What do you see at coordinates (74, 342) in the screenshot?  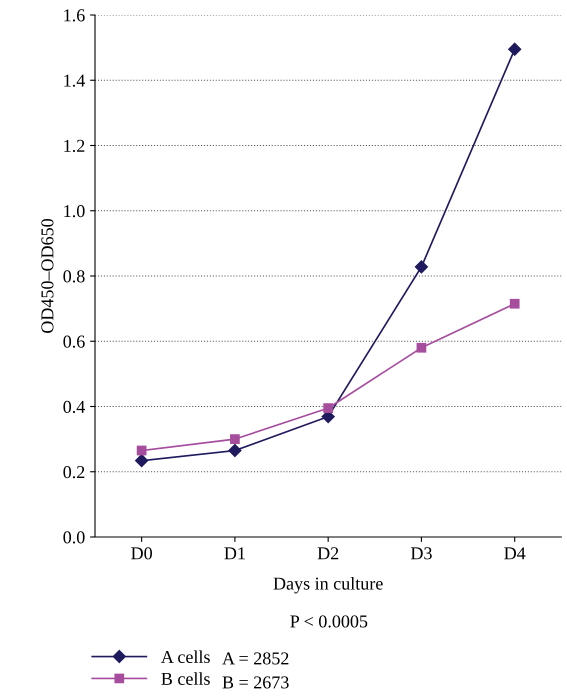 I see `y-tick-label: 0.6` at bounding box center [74, 342].